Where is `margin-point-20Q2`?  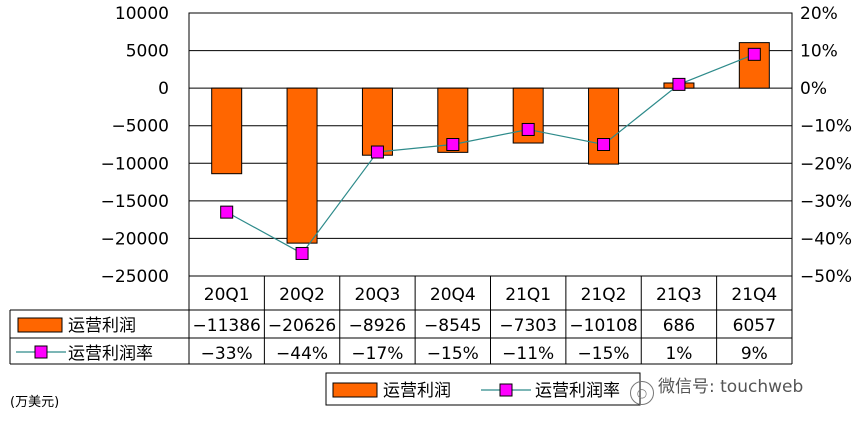
margin-point-20Q2 is located at coordinates (302, 253).